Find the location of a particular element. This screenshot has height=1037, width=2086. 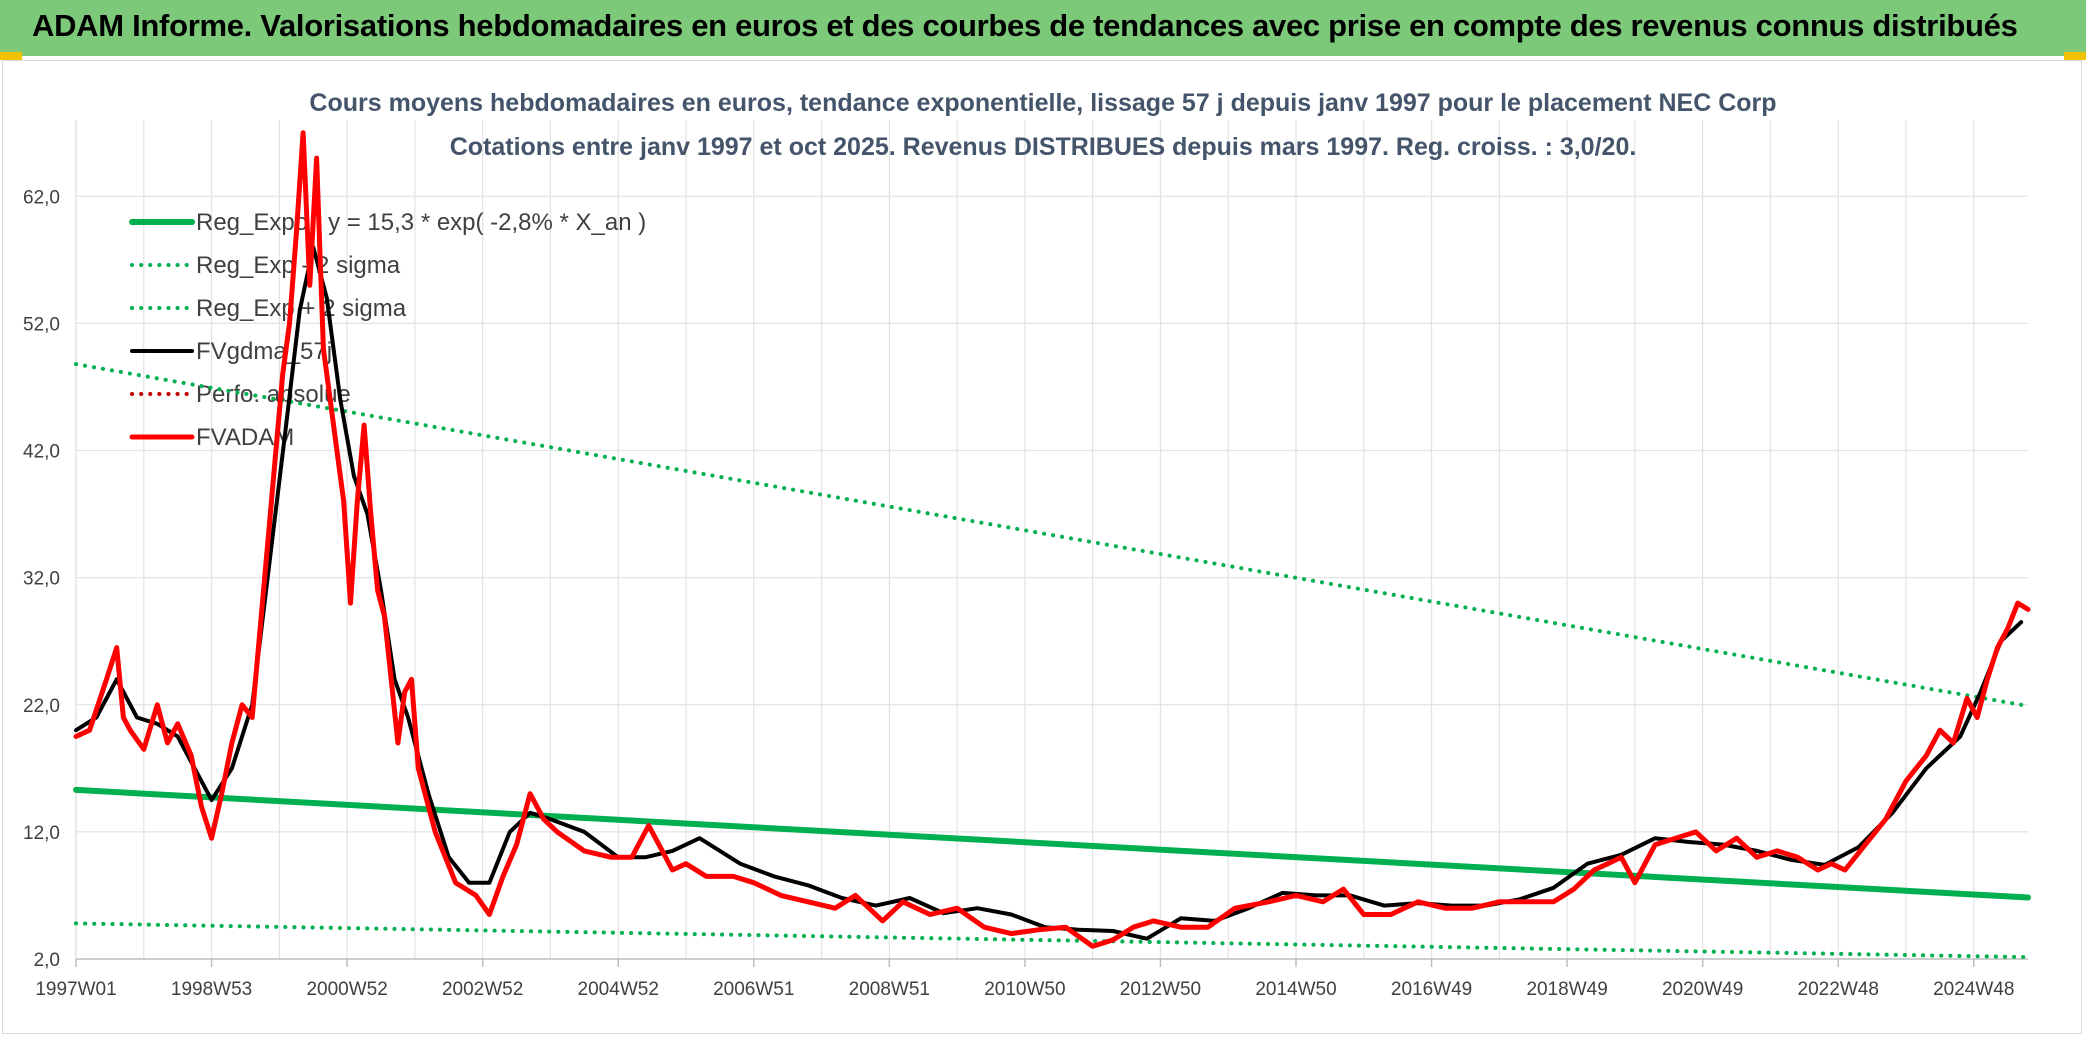

x-tick-label: 2024W48 is located at coordinates (1973, 989).